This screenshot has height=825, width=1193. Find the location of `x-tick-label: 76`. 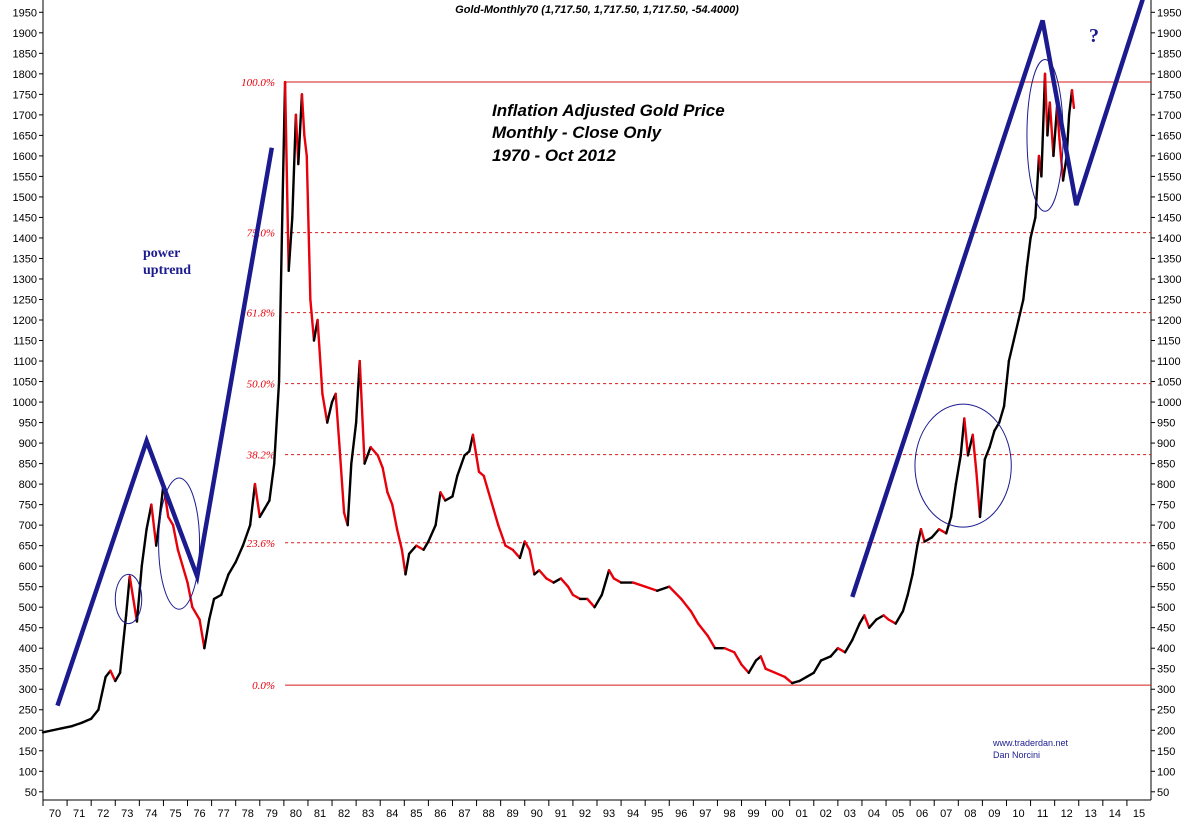

x-tick-label: 76 is located at coordinates (199, 814).